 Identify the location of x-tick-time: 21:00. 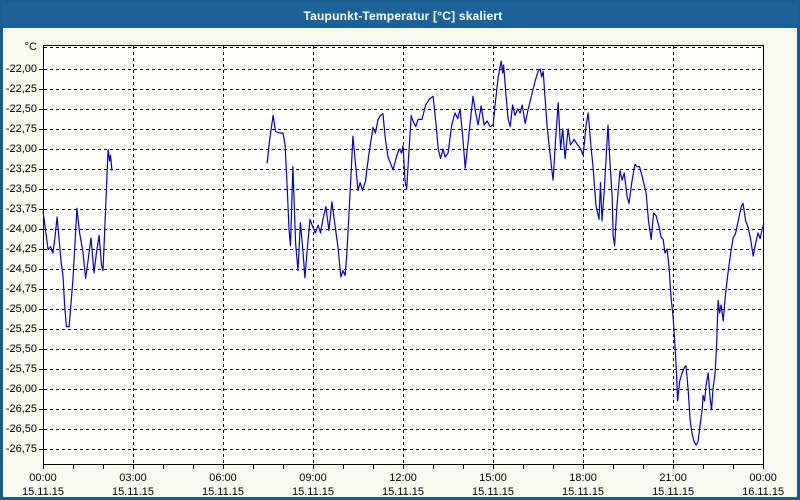
(673, 478).